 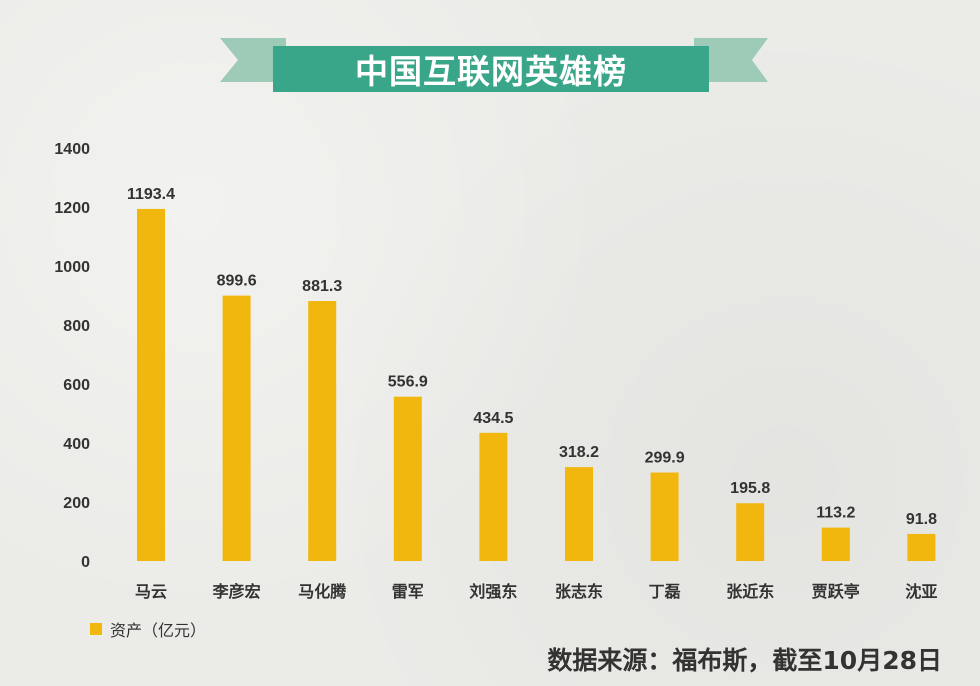 I want to click on y-tick-label: 400, so click(x=76, y=444).